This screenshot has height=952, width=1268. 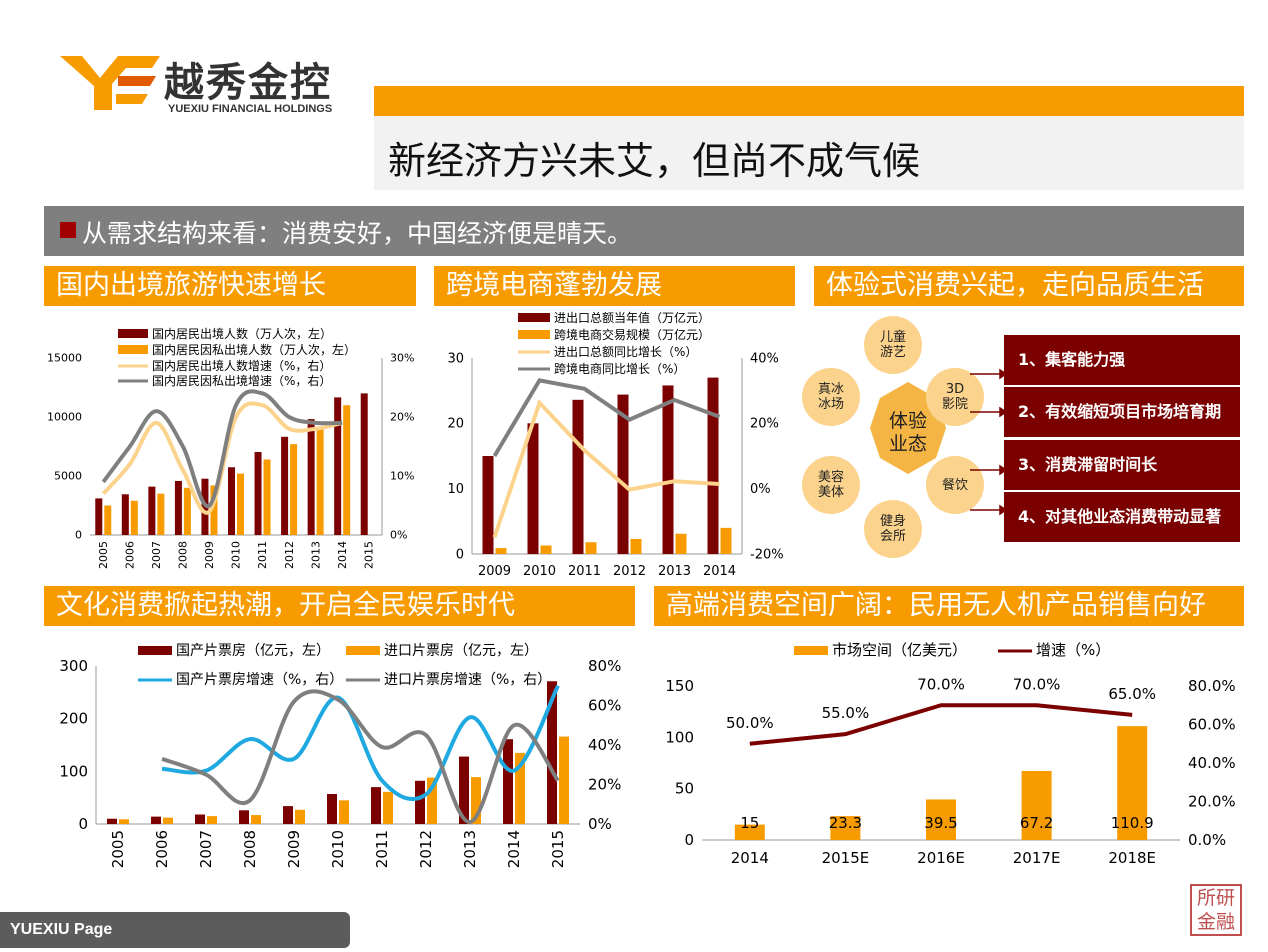 What do you see at coordinates (679, 686) in the screenshot?
I see `y-tick-left: 150` at bounding box center [679, 686].